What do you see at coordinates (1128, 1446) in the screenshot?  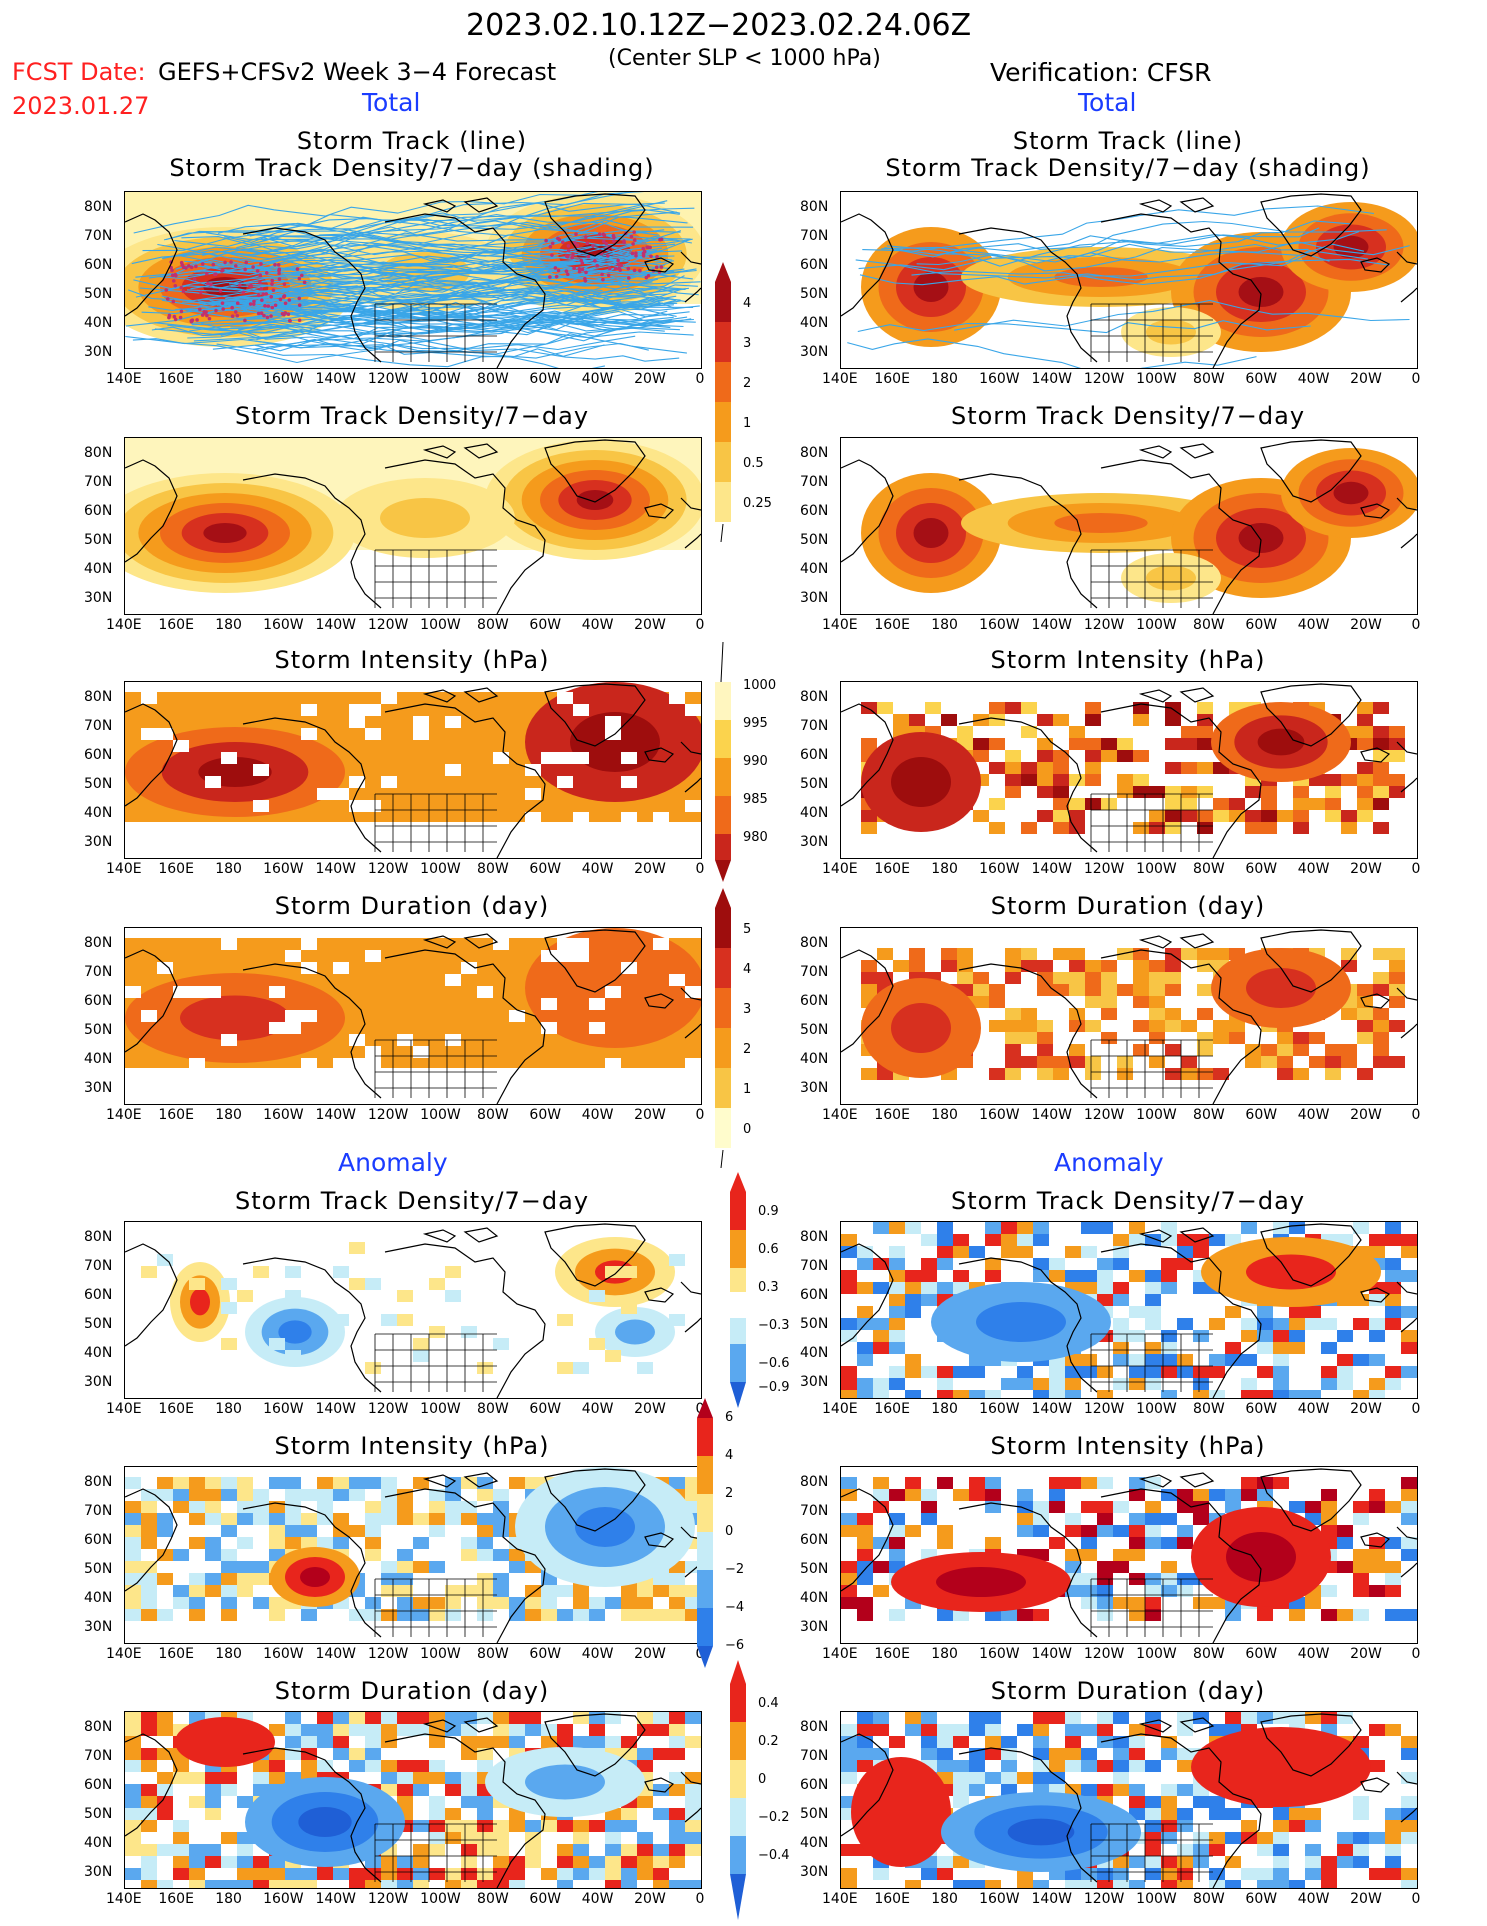 I see `panel-title-verification-5: Storm Intensity (hPa)` at bounding box center [1128, 1446].